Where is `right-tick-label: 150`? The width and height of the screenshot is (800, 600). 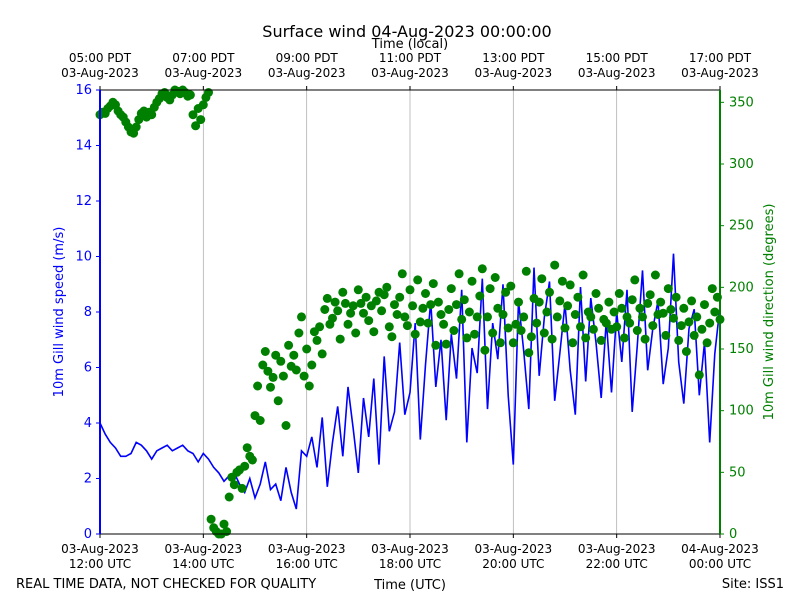
right-tick-label: 150 is located at coordinates (741, 349).